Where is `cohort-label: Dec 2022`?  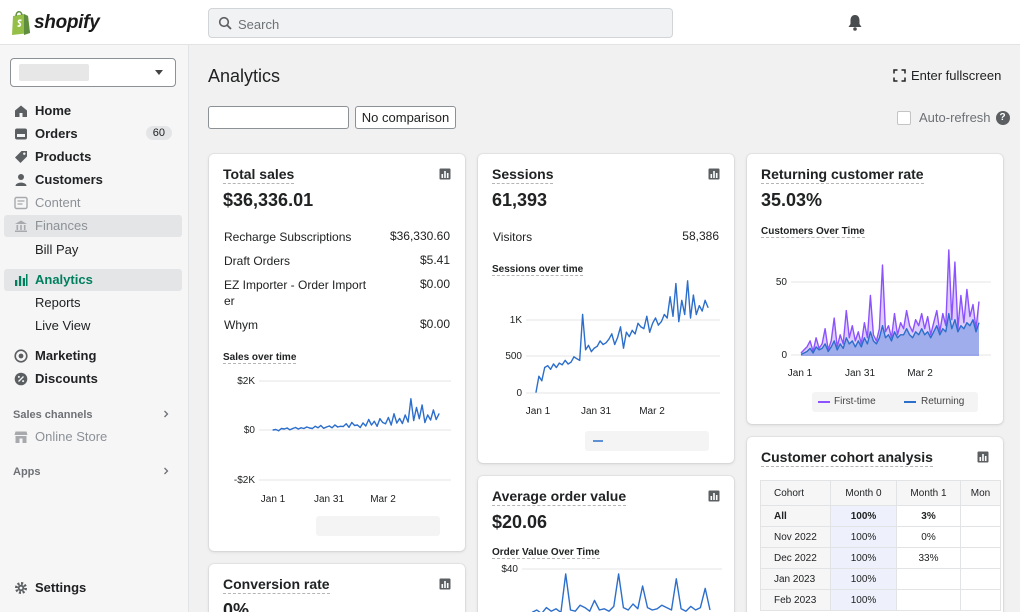 cohort-label: Dec 2022 is located at coordinates (795, 558).